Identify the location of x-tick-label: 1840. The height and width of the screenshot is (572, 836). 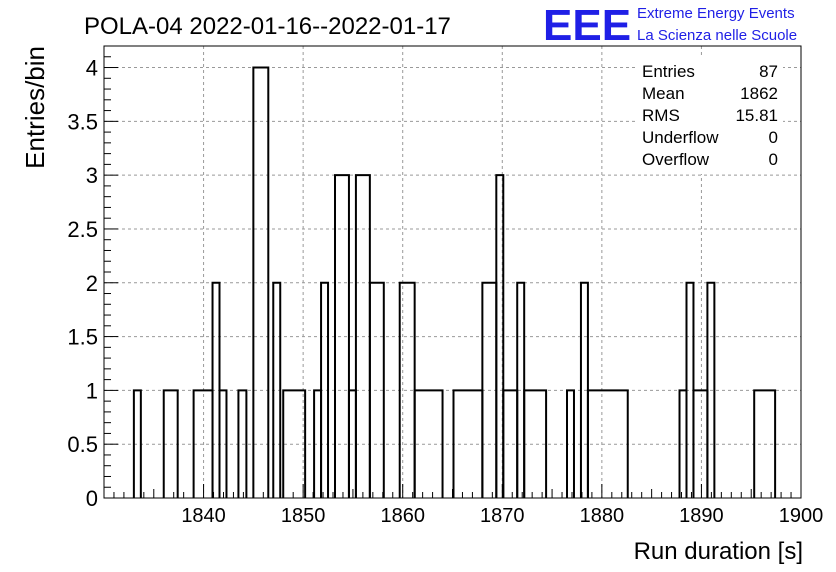
(203, 516).